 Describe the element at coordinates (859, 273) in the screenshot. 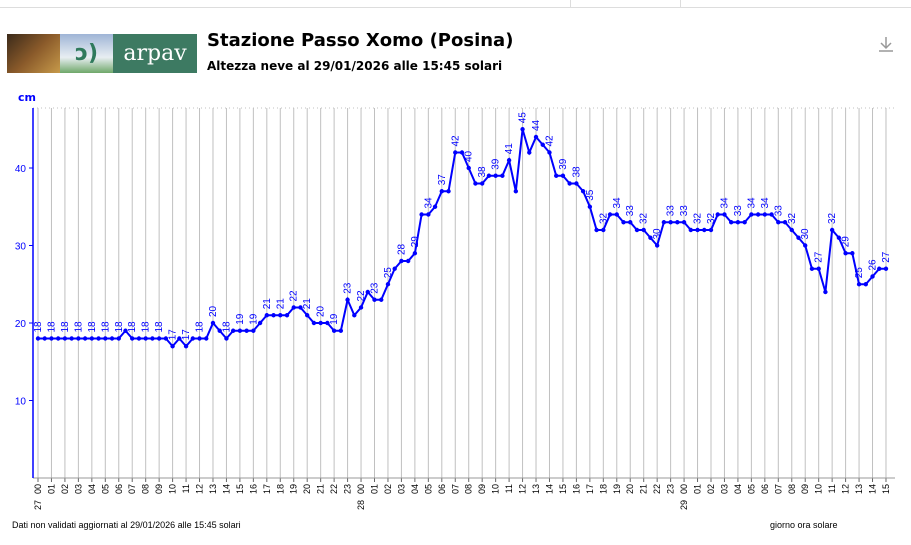

I see `data-label: 25` at that location.